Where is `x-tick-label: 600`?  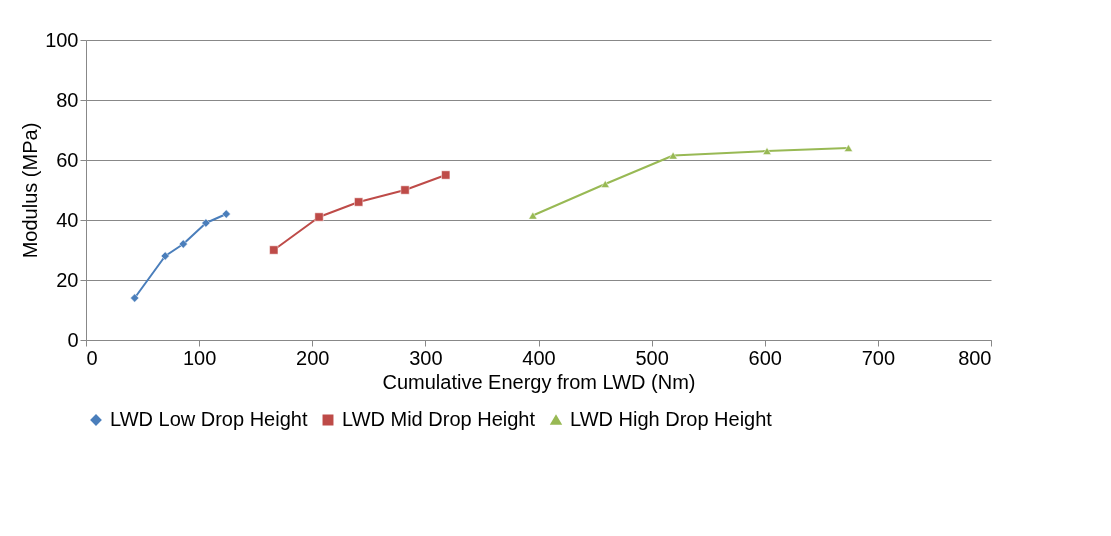
x-tick-label: 600 is located at coordinates (765, 357).